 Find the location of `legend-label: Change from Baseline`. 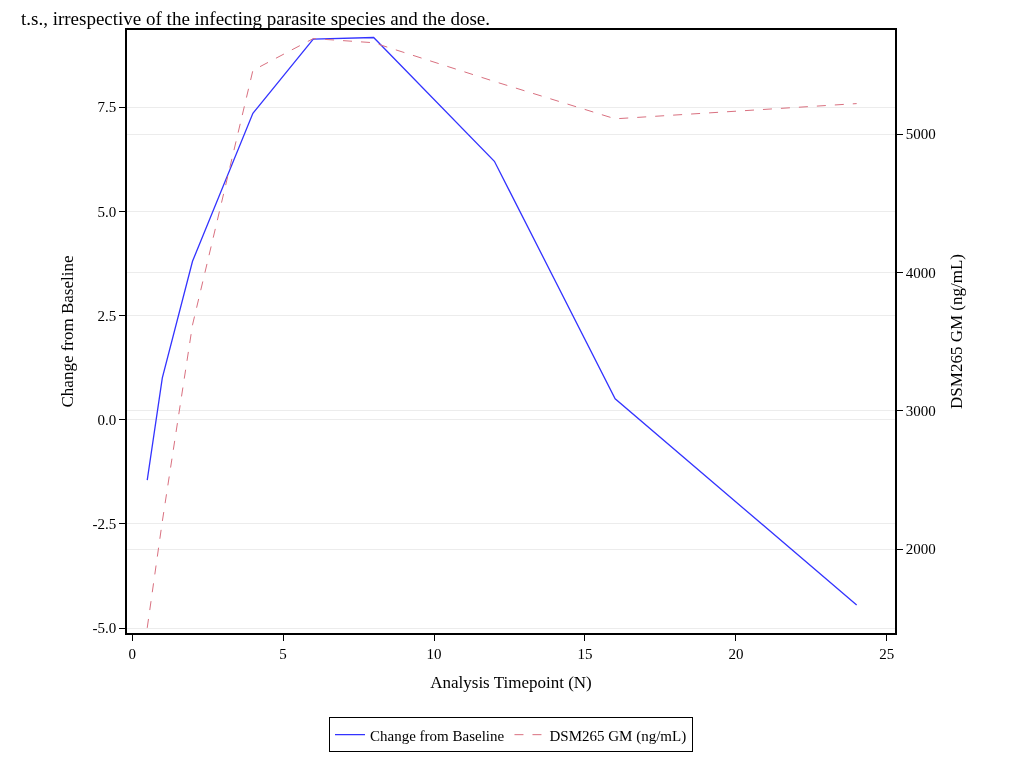

legend-label: Change from Baseline is located at coordinates (437, 735).